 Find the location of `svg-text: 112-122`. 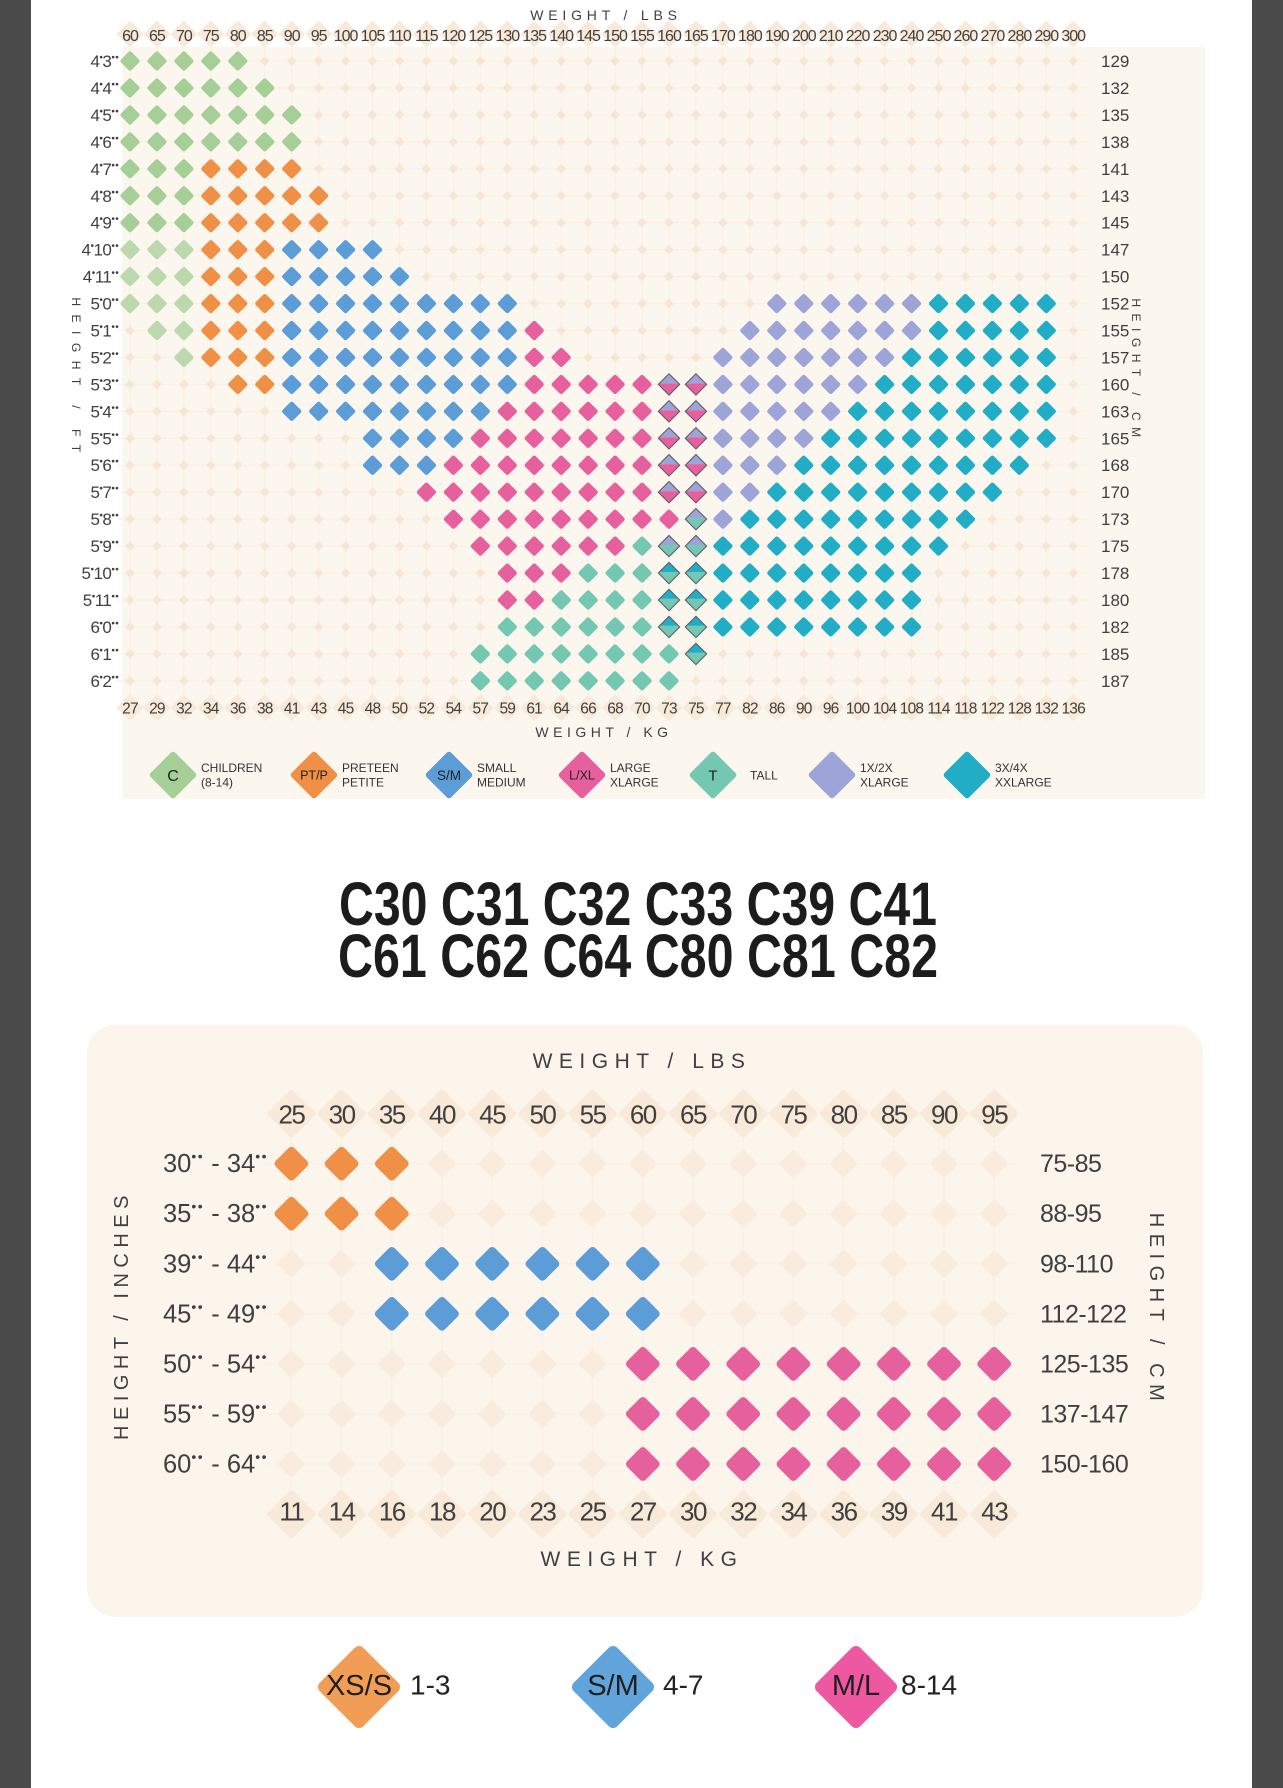

svg-text: 112-122 is located at coordinates (1083, 1314).